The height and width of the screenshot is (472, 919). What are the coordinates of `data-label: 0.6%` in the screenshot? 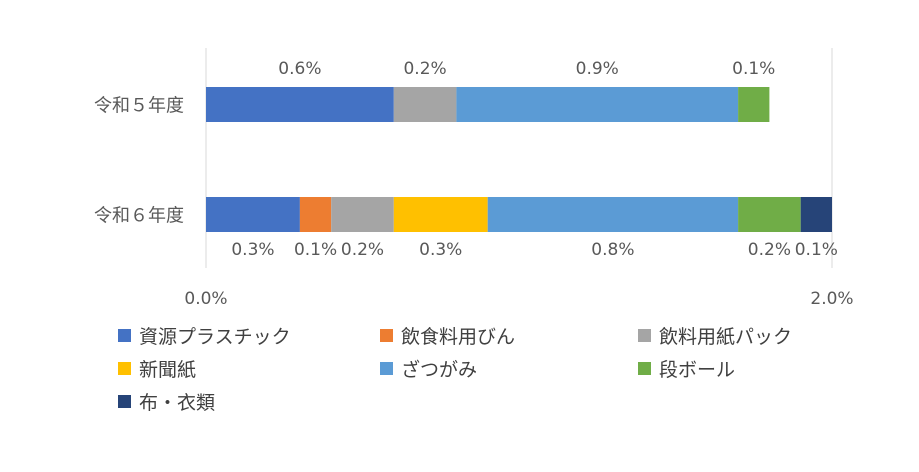 It's located at (299, 69).